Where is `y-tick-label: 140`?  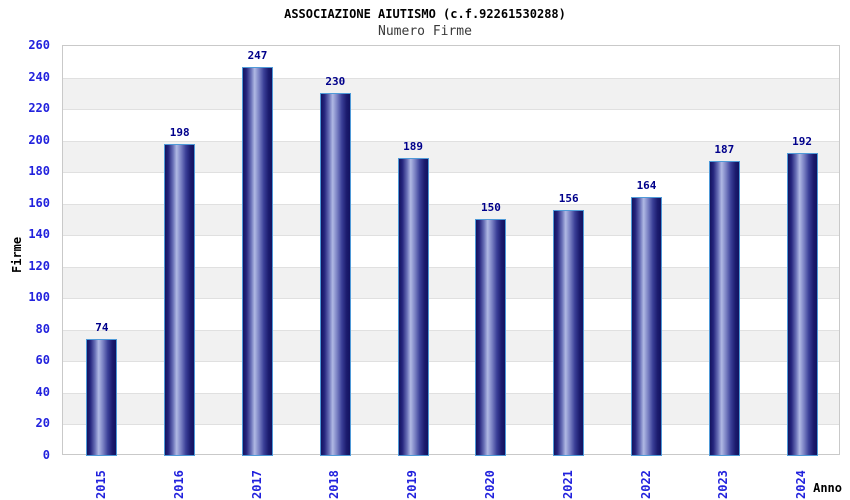
y-tick-label: 140 is located at coordinates (39, 234).